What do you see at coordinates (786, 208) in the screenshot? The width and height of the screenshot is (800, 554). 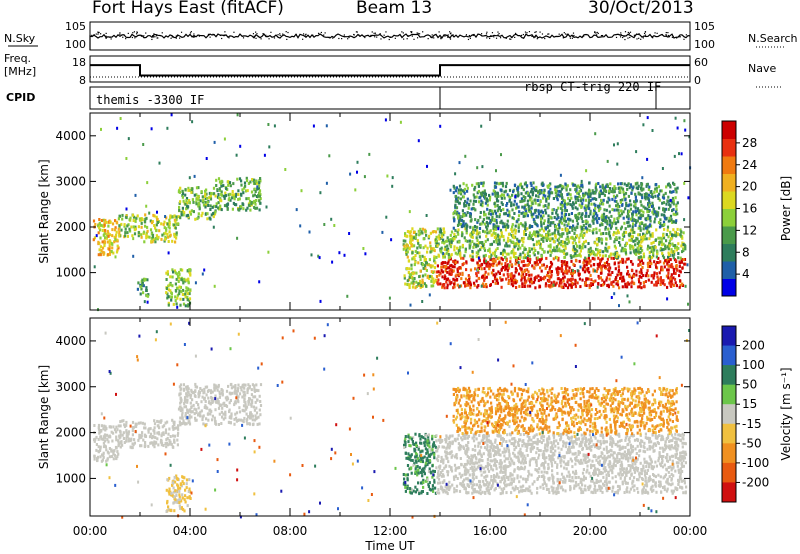 I see `colorbar-label: Power [dB]` at bounding box center [786, 208].